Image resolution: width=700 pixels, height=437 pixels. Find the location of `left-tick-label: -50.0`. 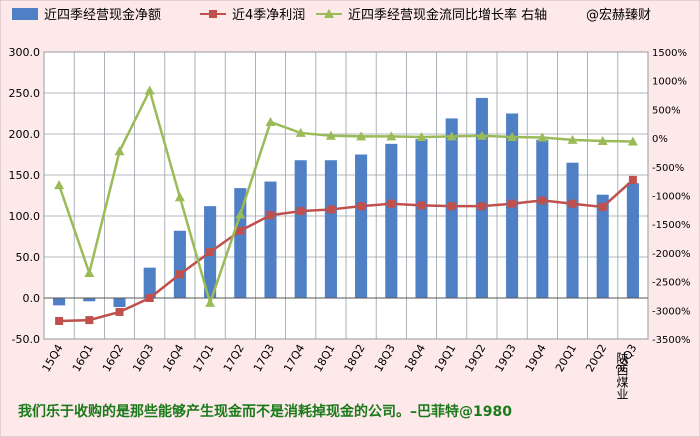

left-tick-label: -50.0 is located at coordinates (26, 339).